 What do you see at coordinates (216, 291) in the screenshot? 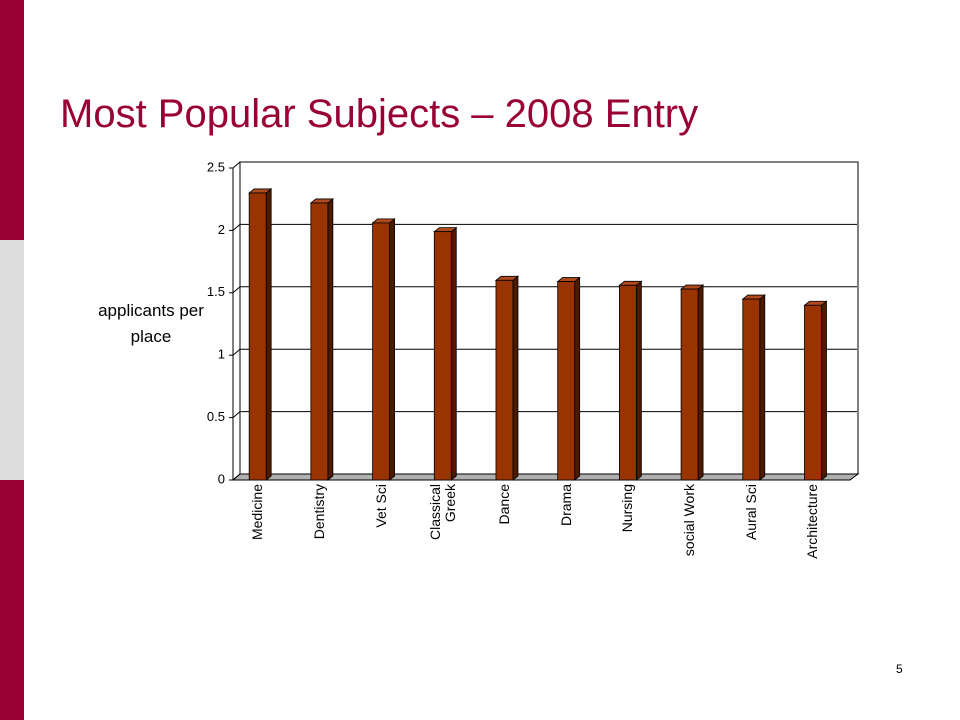
I see `y-tick-label: 1.5` at bounding box center [216, 291].